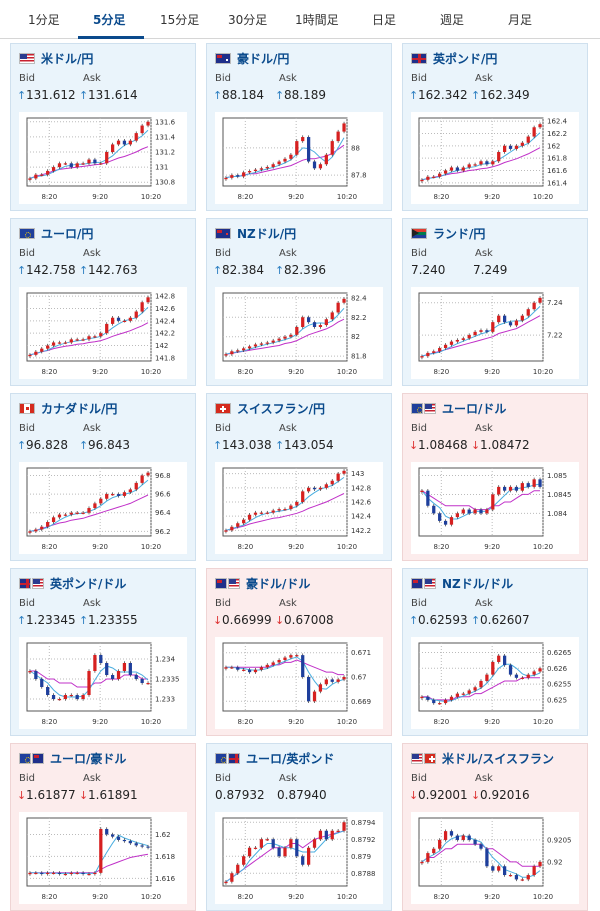 The height and width of the screenshot is (911, 600). I want to click on currency-pair-link: ユーロ/ドル, so click(474, 408).